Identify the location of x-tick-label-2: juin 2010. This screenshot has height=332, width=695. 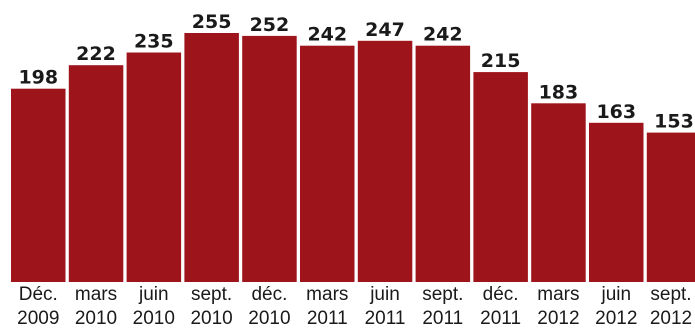
(154, 306).